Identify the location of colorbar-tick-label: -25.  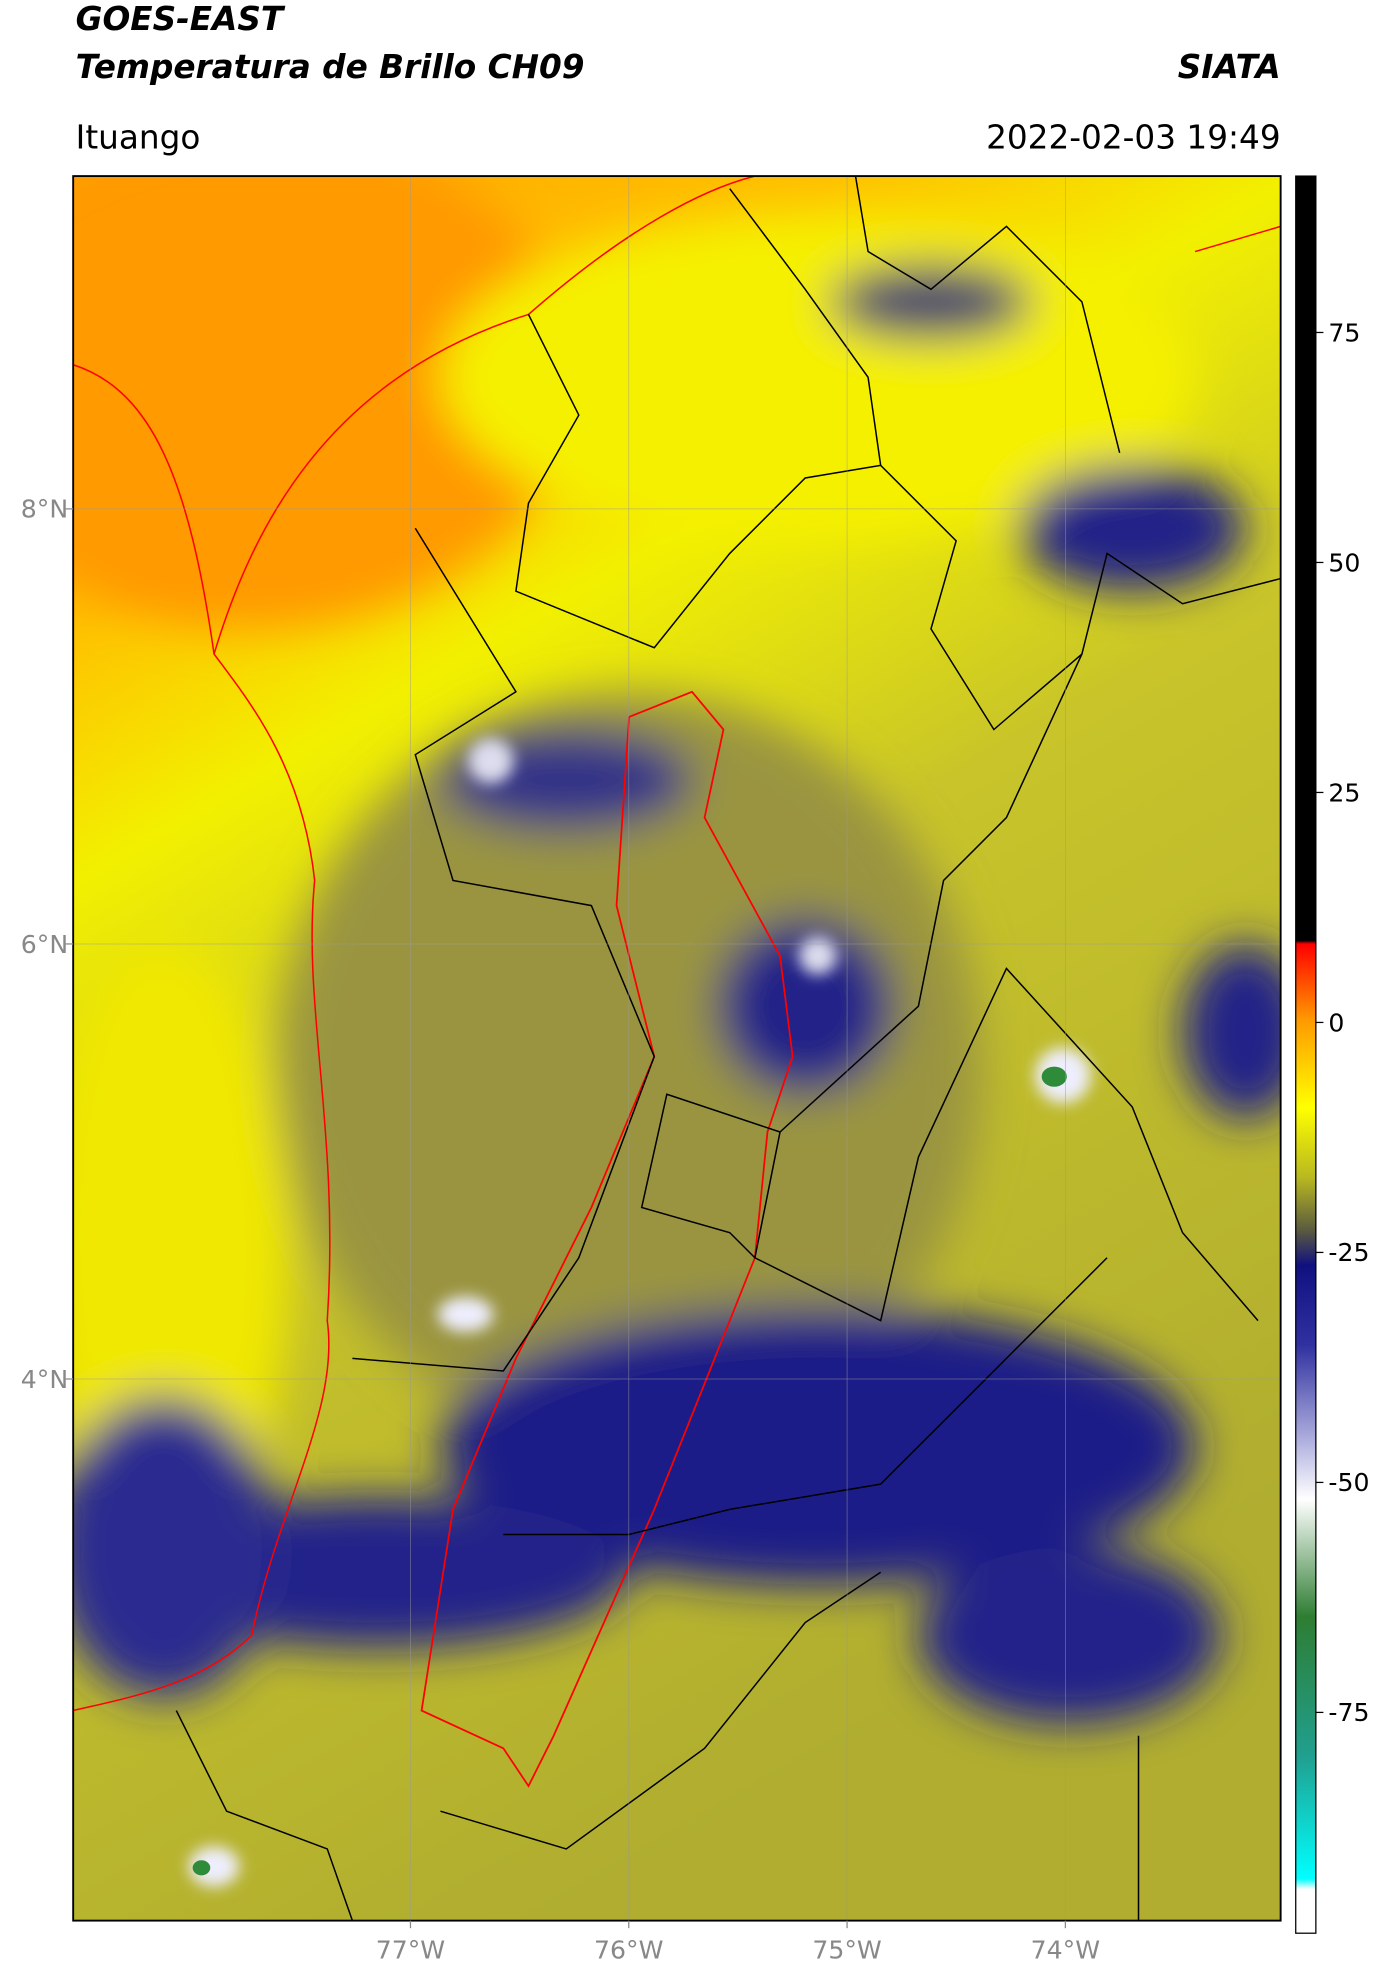
(1348, 1252).